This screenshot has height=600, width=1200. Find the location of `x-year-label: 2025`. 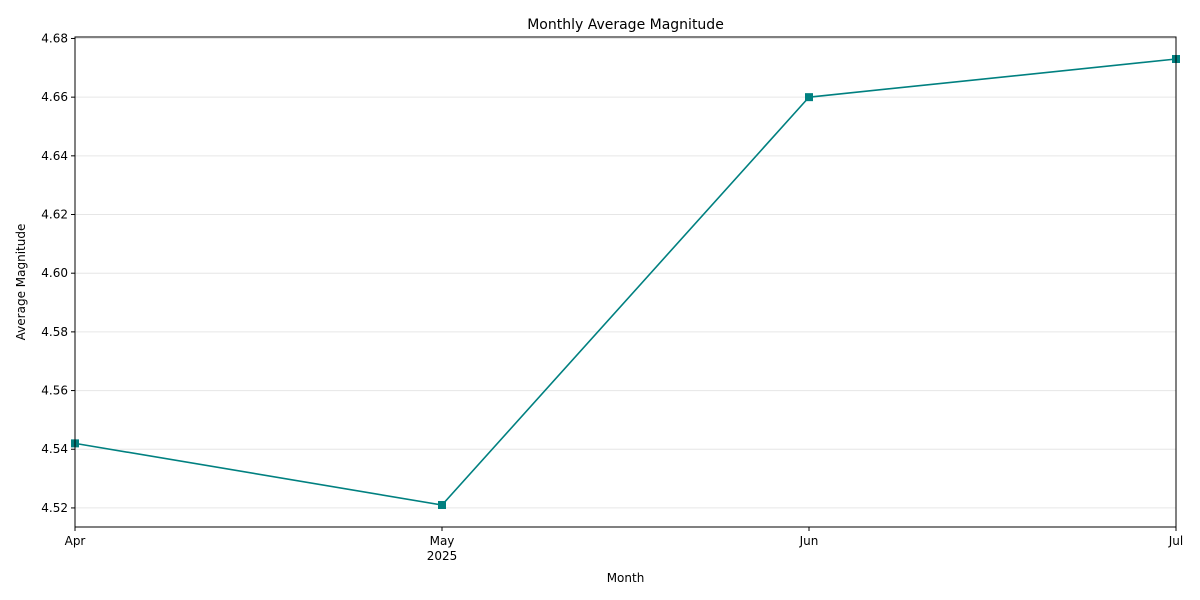

x-year-label: 2025 is located at coordinates (442, 556).